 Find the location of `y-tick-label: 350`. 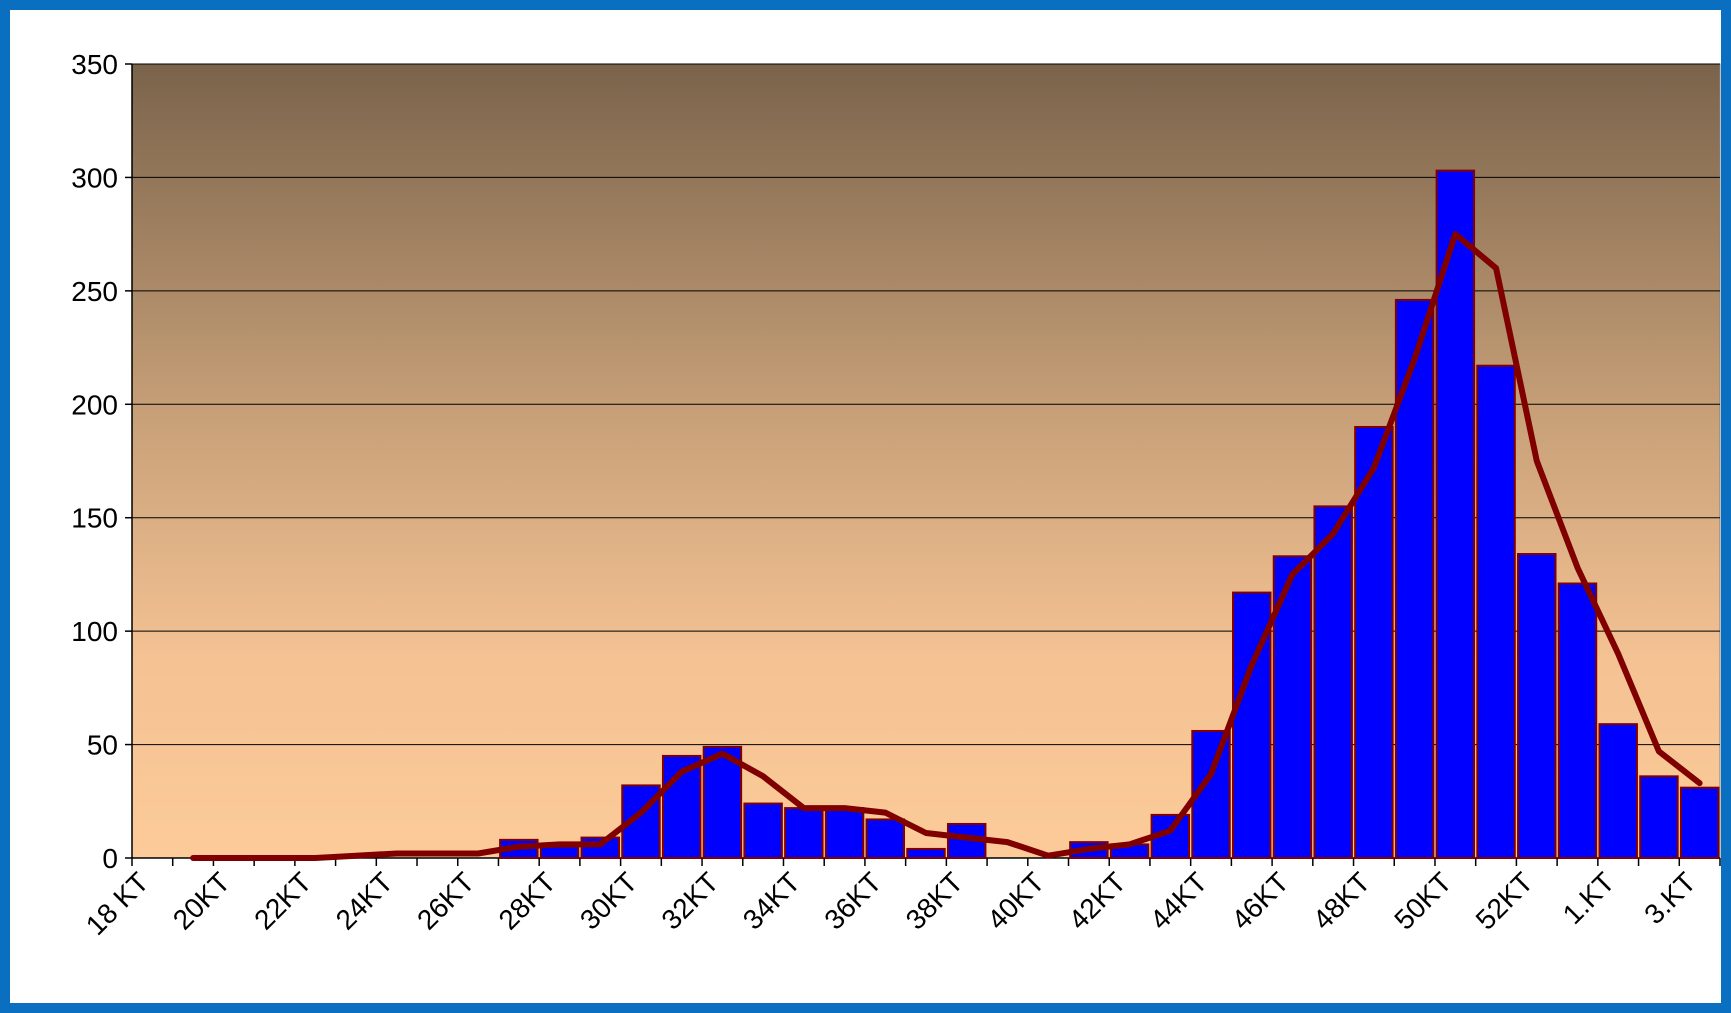

y-tick-label: 350 is located at coordinates (94, 64).